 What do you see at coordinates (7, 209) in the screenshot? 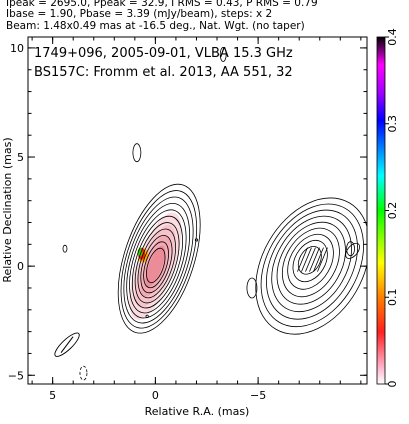
I see `y-axis-label: Relative Declination (mas)` at bounding box center [7, 209].